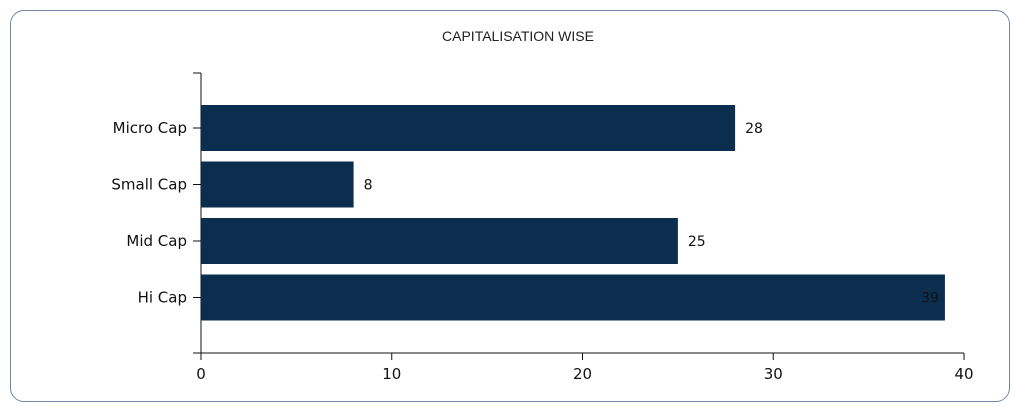 The height and width of the screenshot is (407, 1016). I want to click on category-label: Hi Cap, so click(162, 298).